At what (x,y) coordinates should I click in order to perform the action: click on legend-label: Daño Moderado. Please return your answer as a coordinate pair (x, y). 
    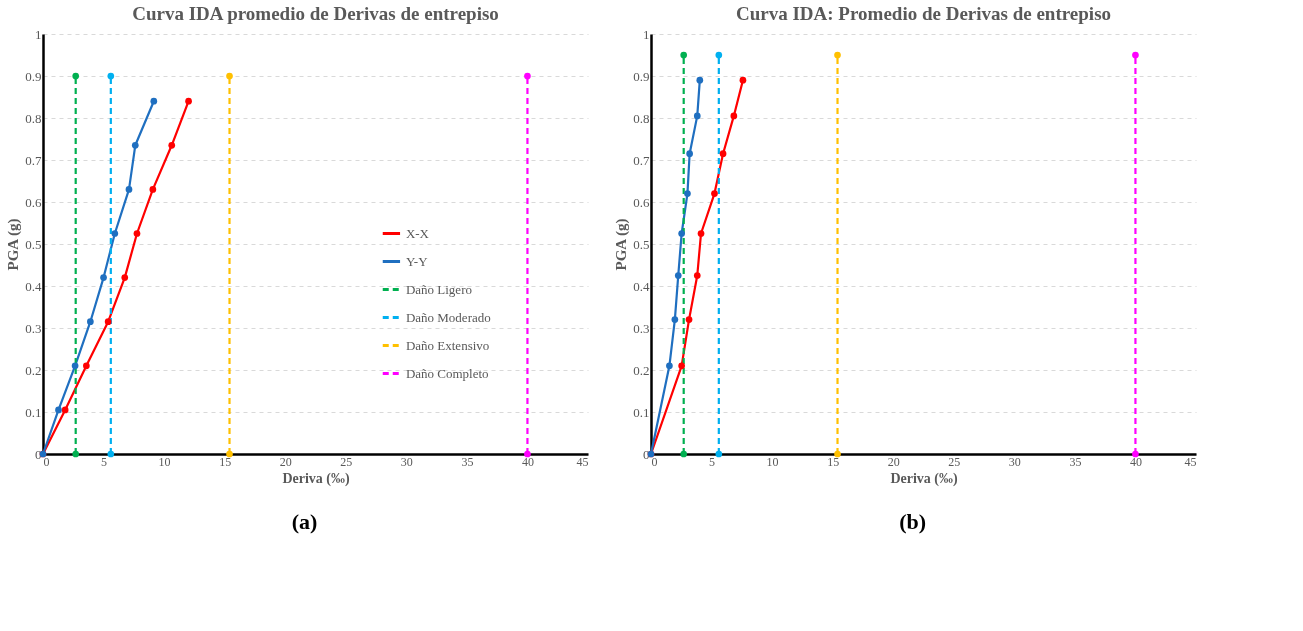
    Looking at the image, I should click on (448, 317).